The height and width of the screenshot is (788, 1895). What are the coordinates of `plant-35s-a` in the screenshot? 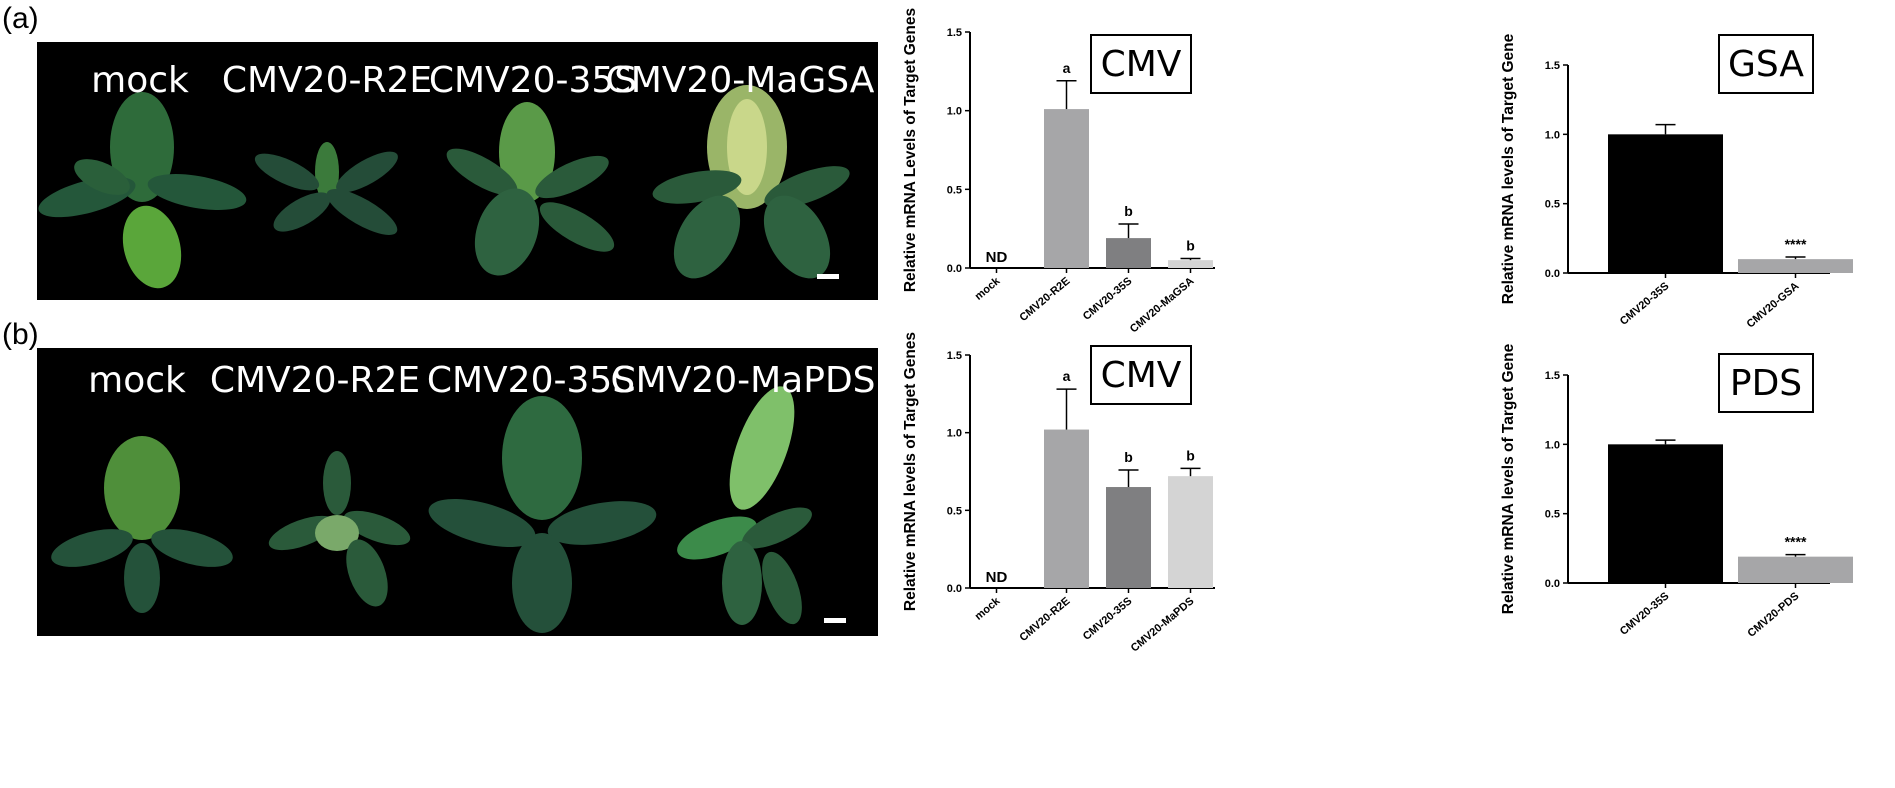 It's located at (530, 189).